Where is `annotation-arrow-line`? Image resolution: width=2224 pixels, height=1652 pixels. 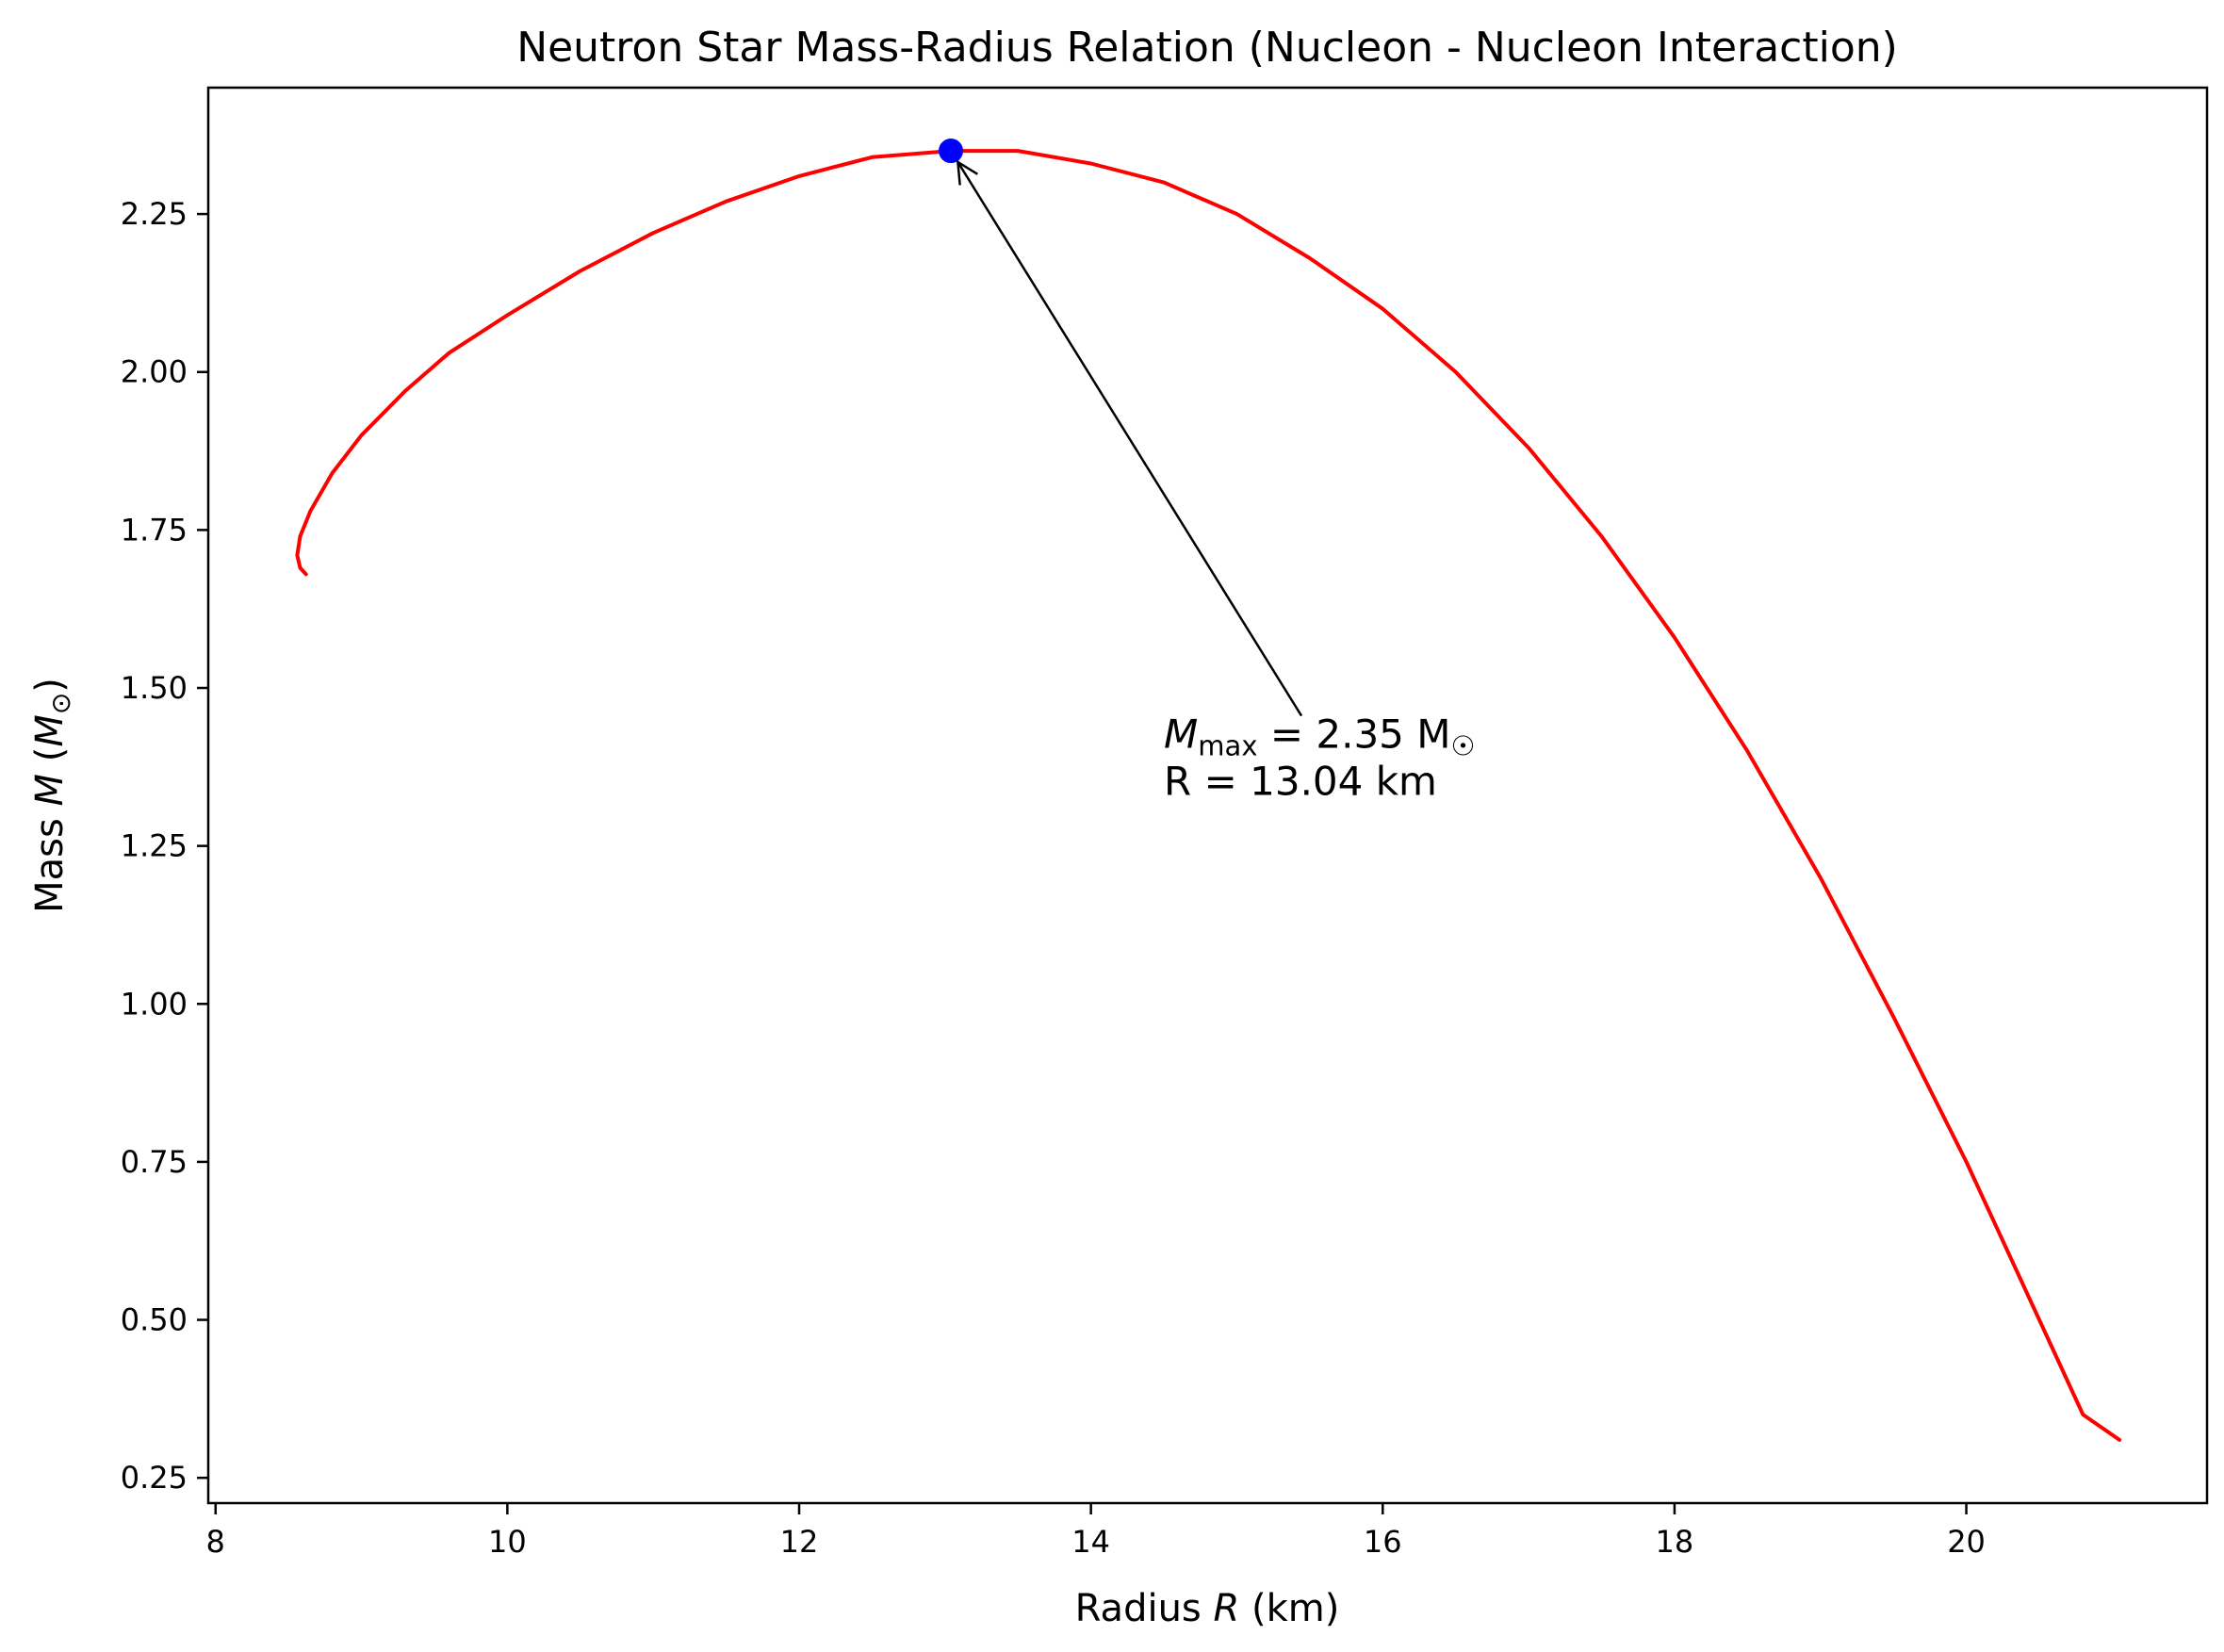
annotation-arrow-line is located at coordinates (1130, 439).